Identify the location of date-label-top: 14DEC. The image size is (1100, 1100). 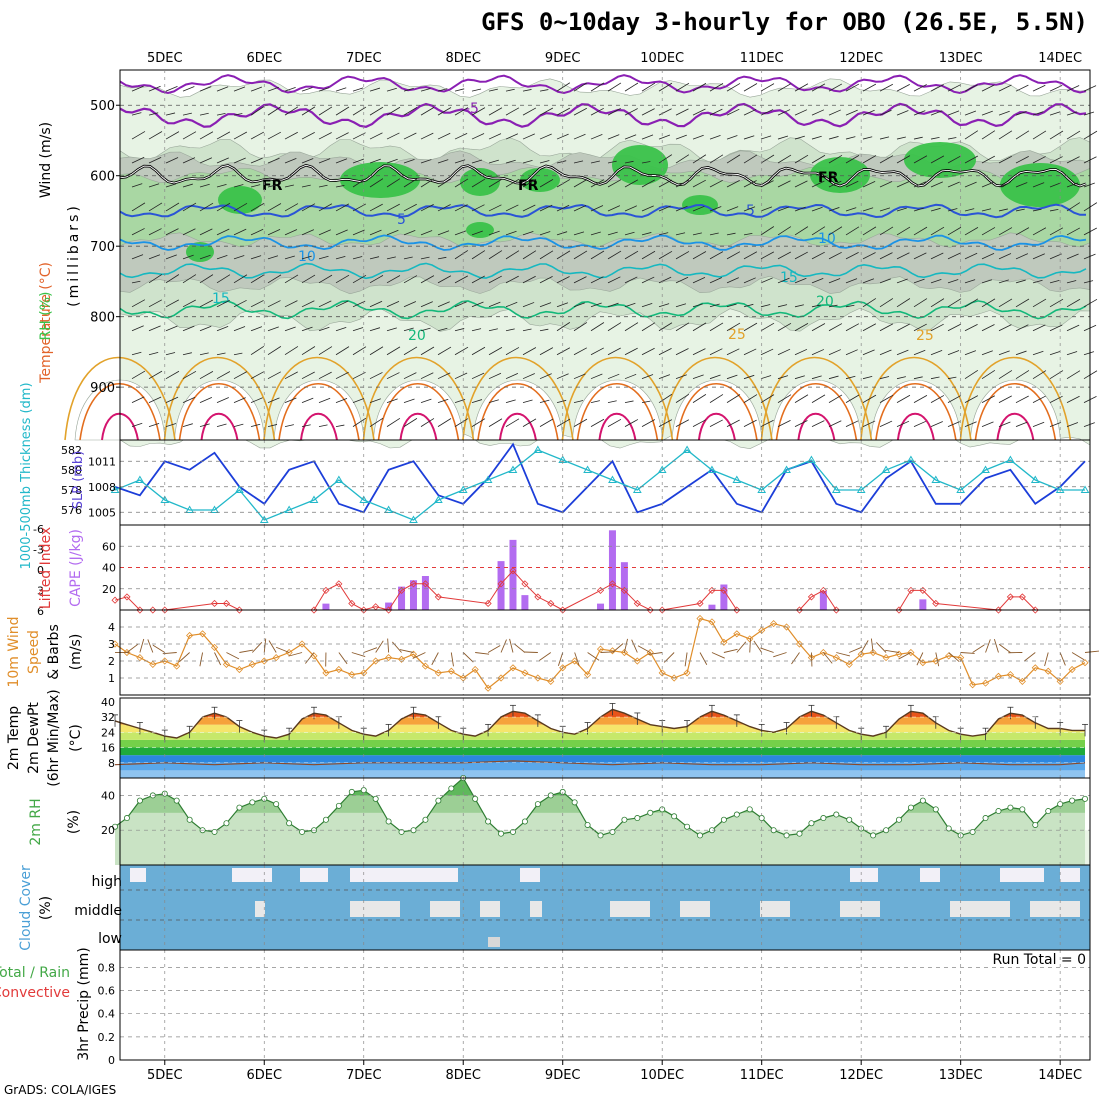
(1060, 58).